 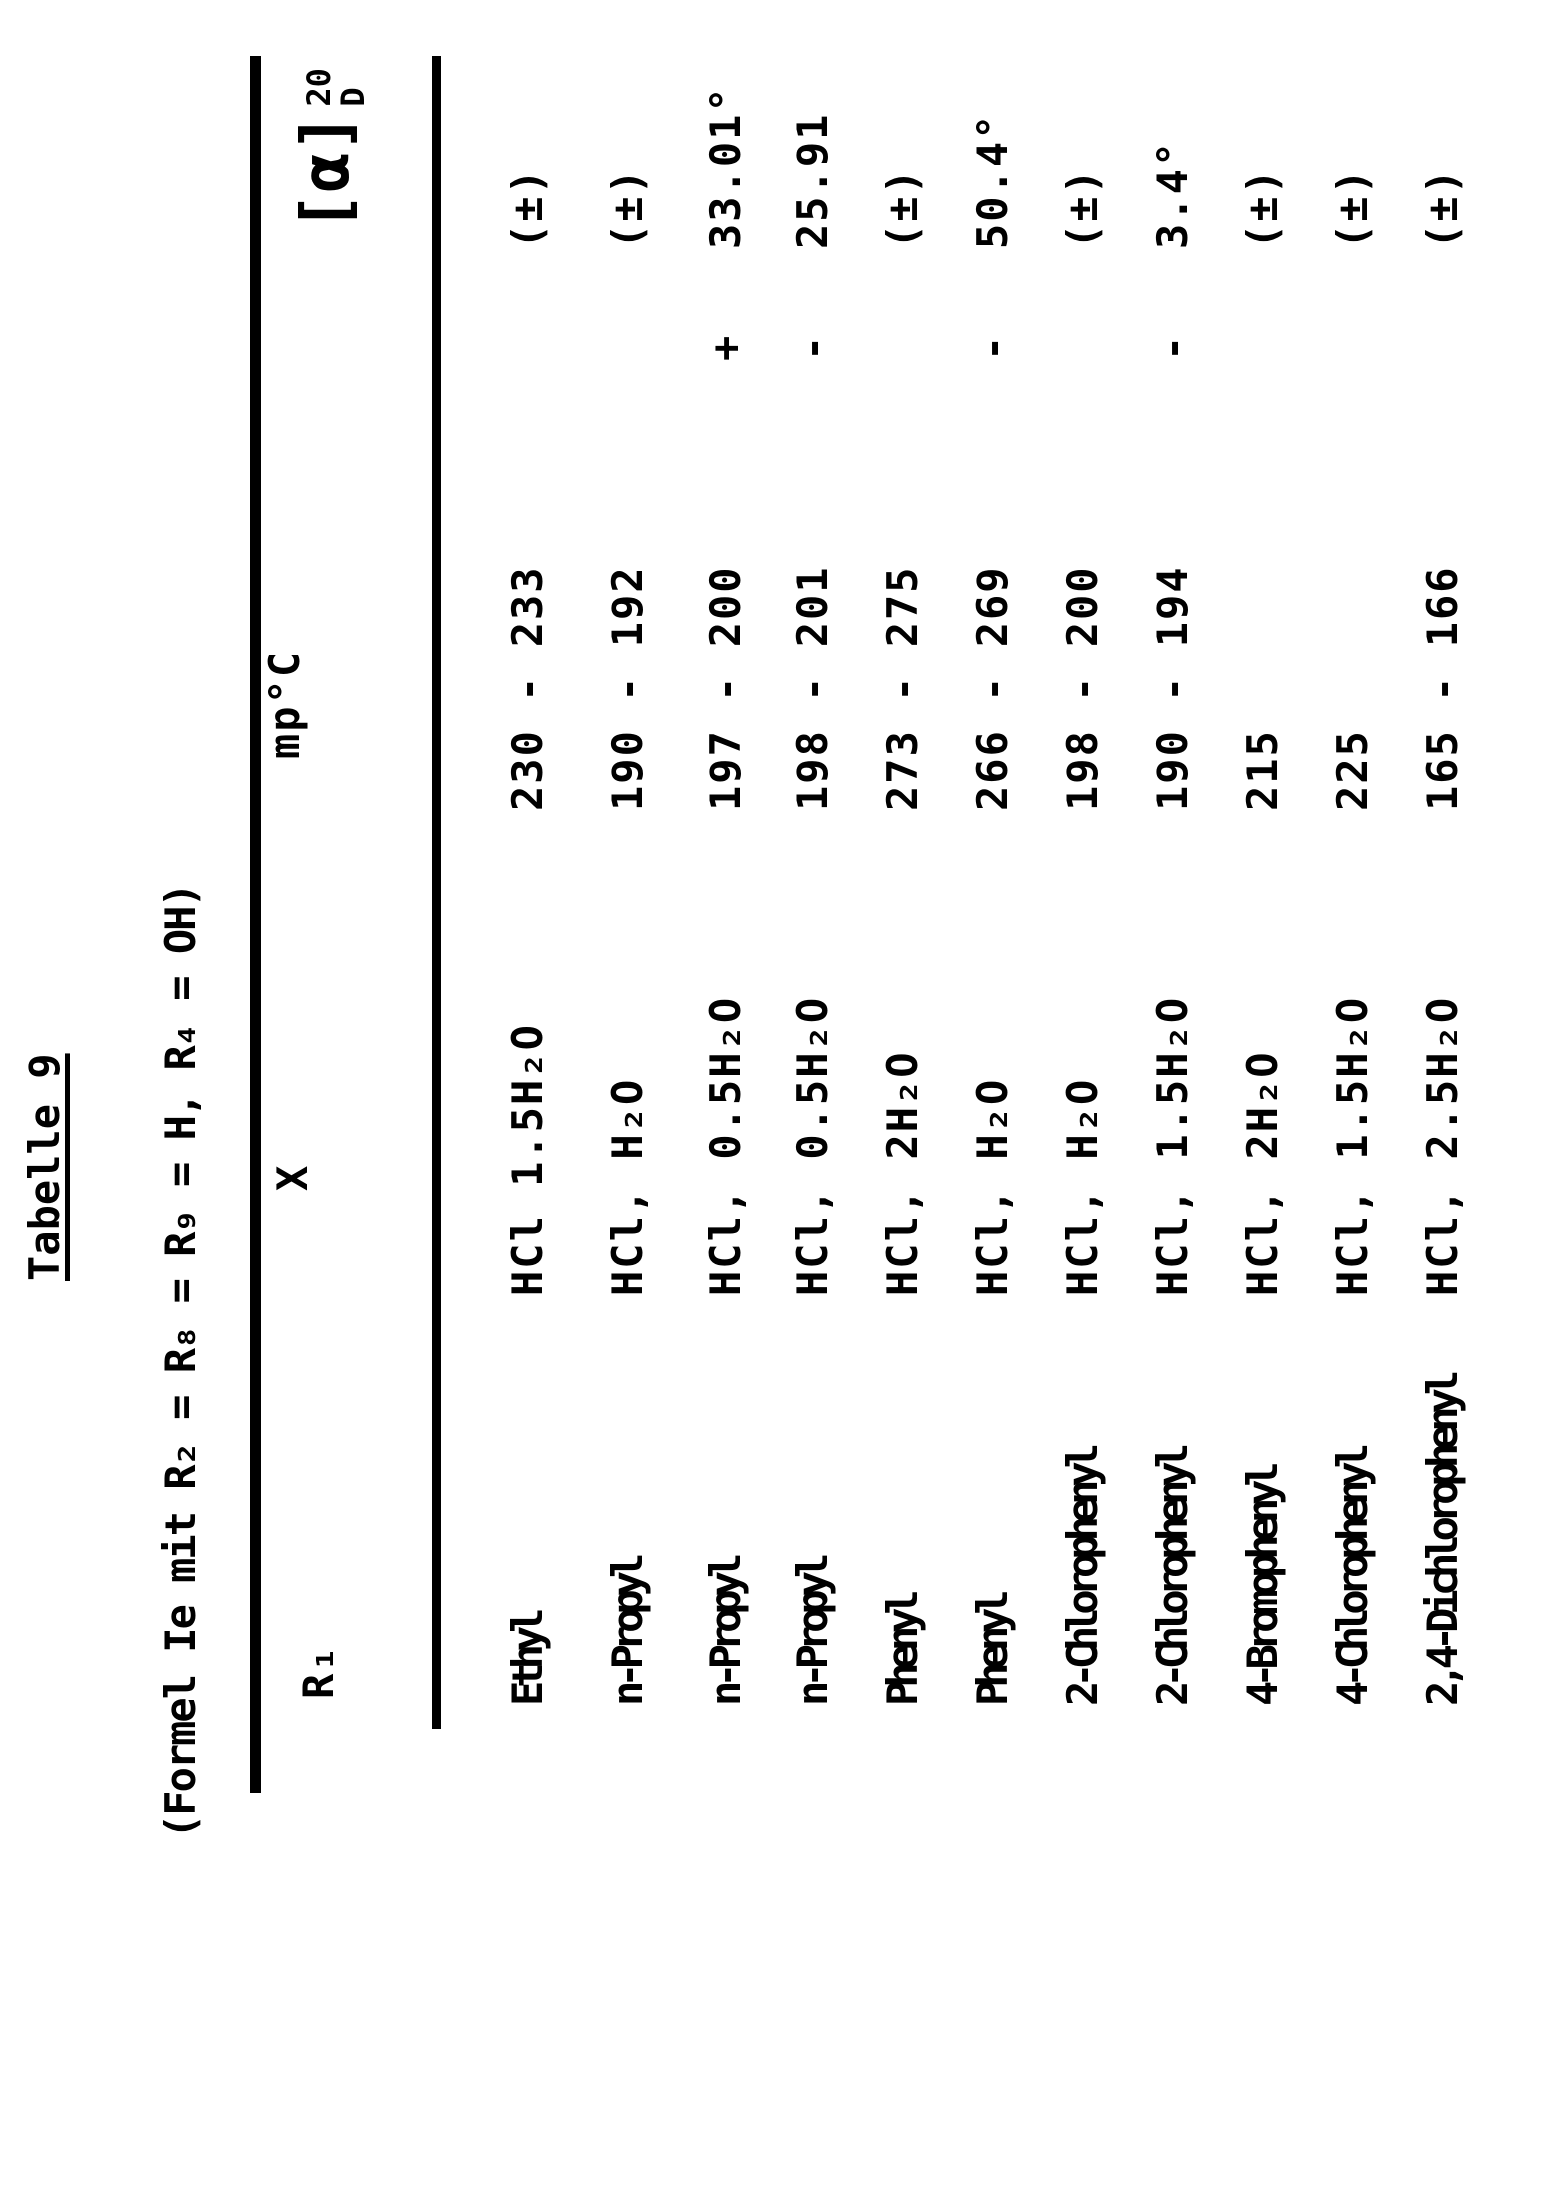 I want to click on cell-melting-point: 266 - 269, so click(x=992, y=688).